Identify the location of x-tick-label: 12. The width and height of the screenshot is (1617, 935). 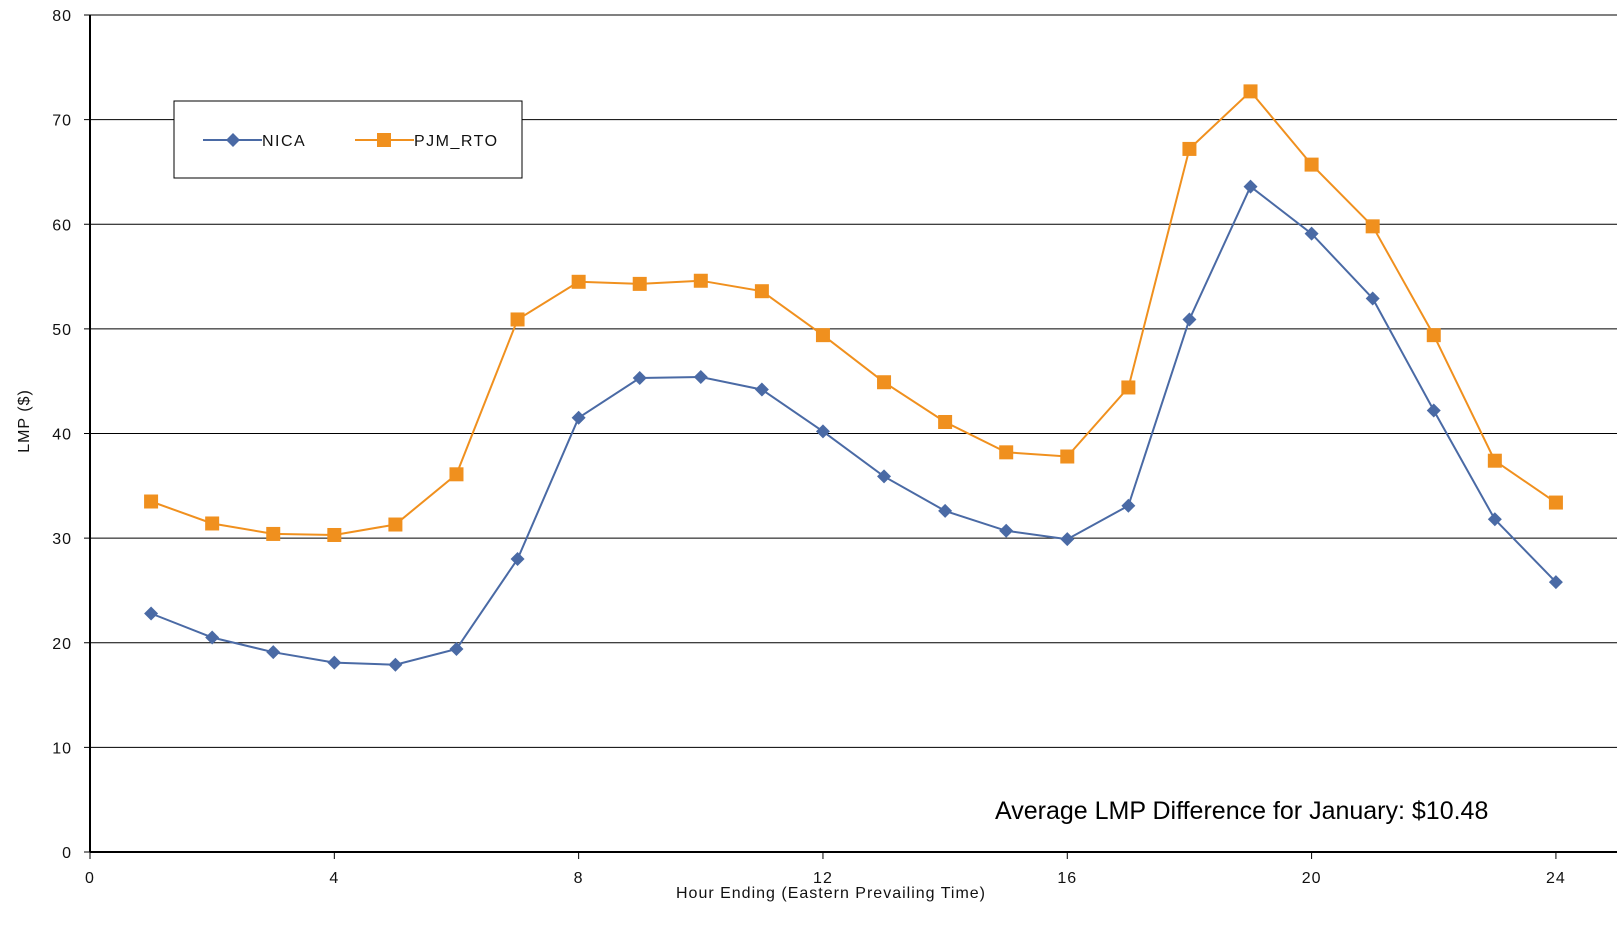
(823, 878).